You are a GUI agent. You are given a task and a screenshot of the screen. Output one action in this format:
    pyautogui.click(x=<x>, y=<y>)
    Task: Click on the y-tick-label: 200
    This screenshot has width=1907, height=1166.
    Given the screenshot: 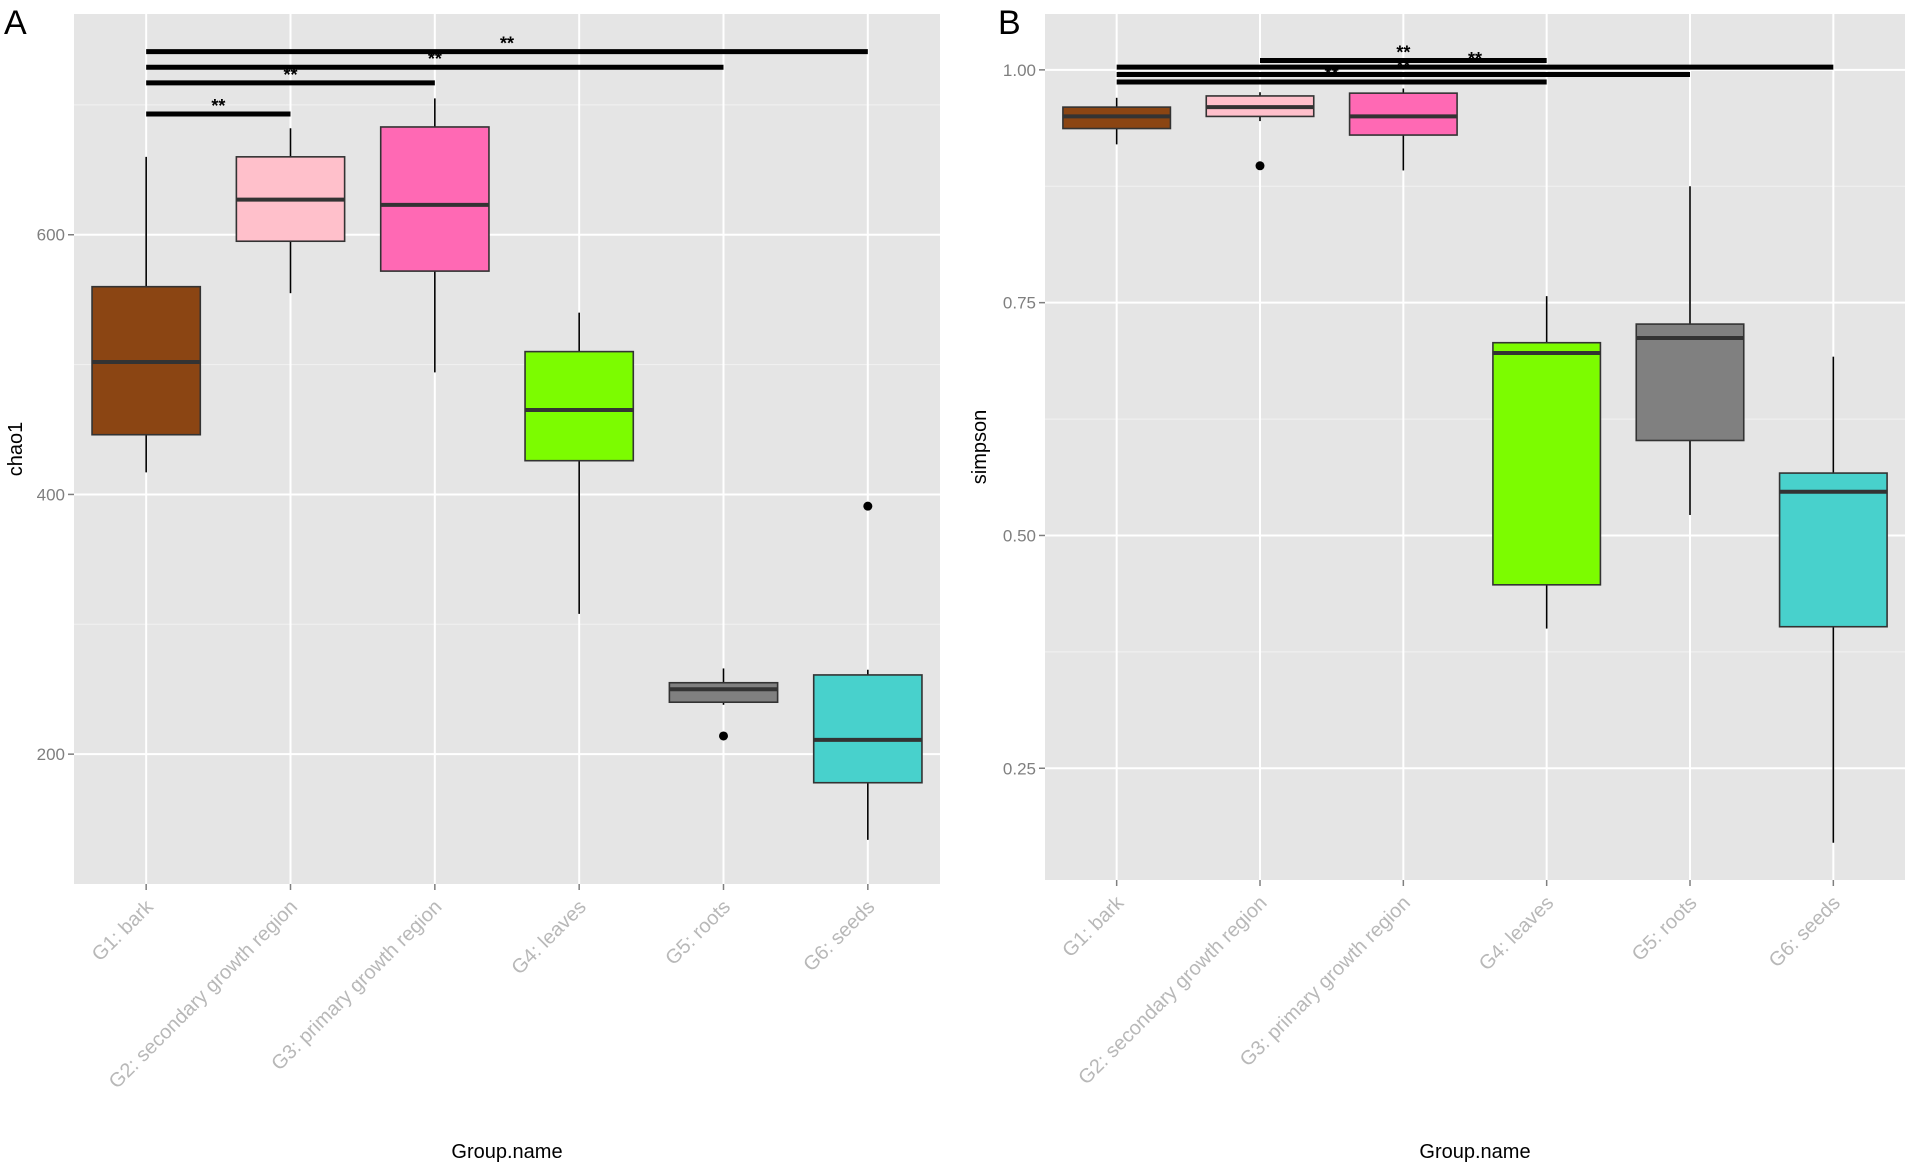 What is the action you would take?
    pyautogui.click(x=51, y=754)
    